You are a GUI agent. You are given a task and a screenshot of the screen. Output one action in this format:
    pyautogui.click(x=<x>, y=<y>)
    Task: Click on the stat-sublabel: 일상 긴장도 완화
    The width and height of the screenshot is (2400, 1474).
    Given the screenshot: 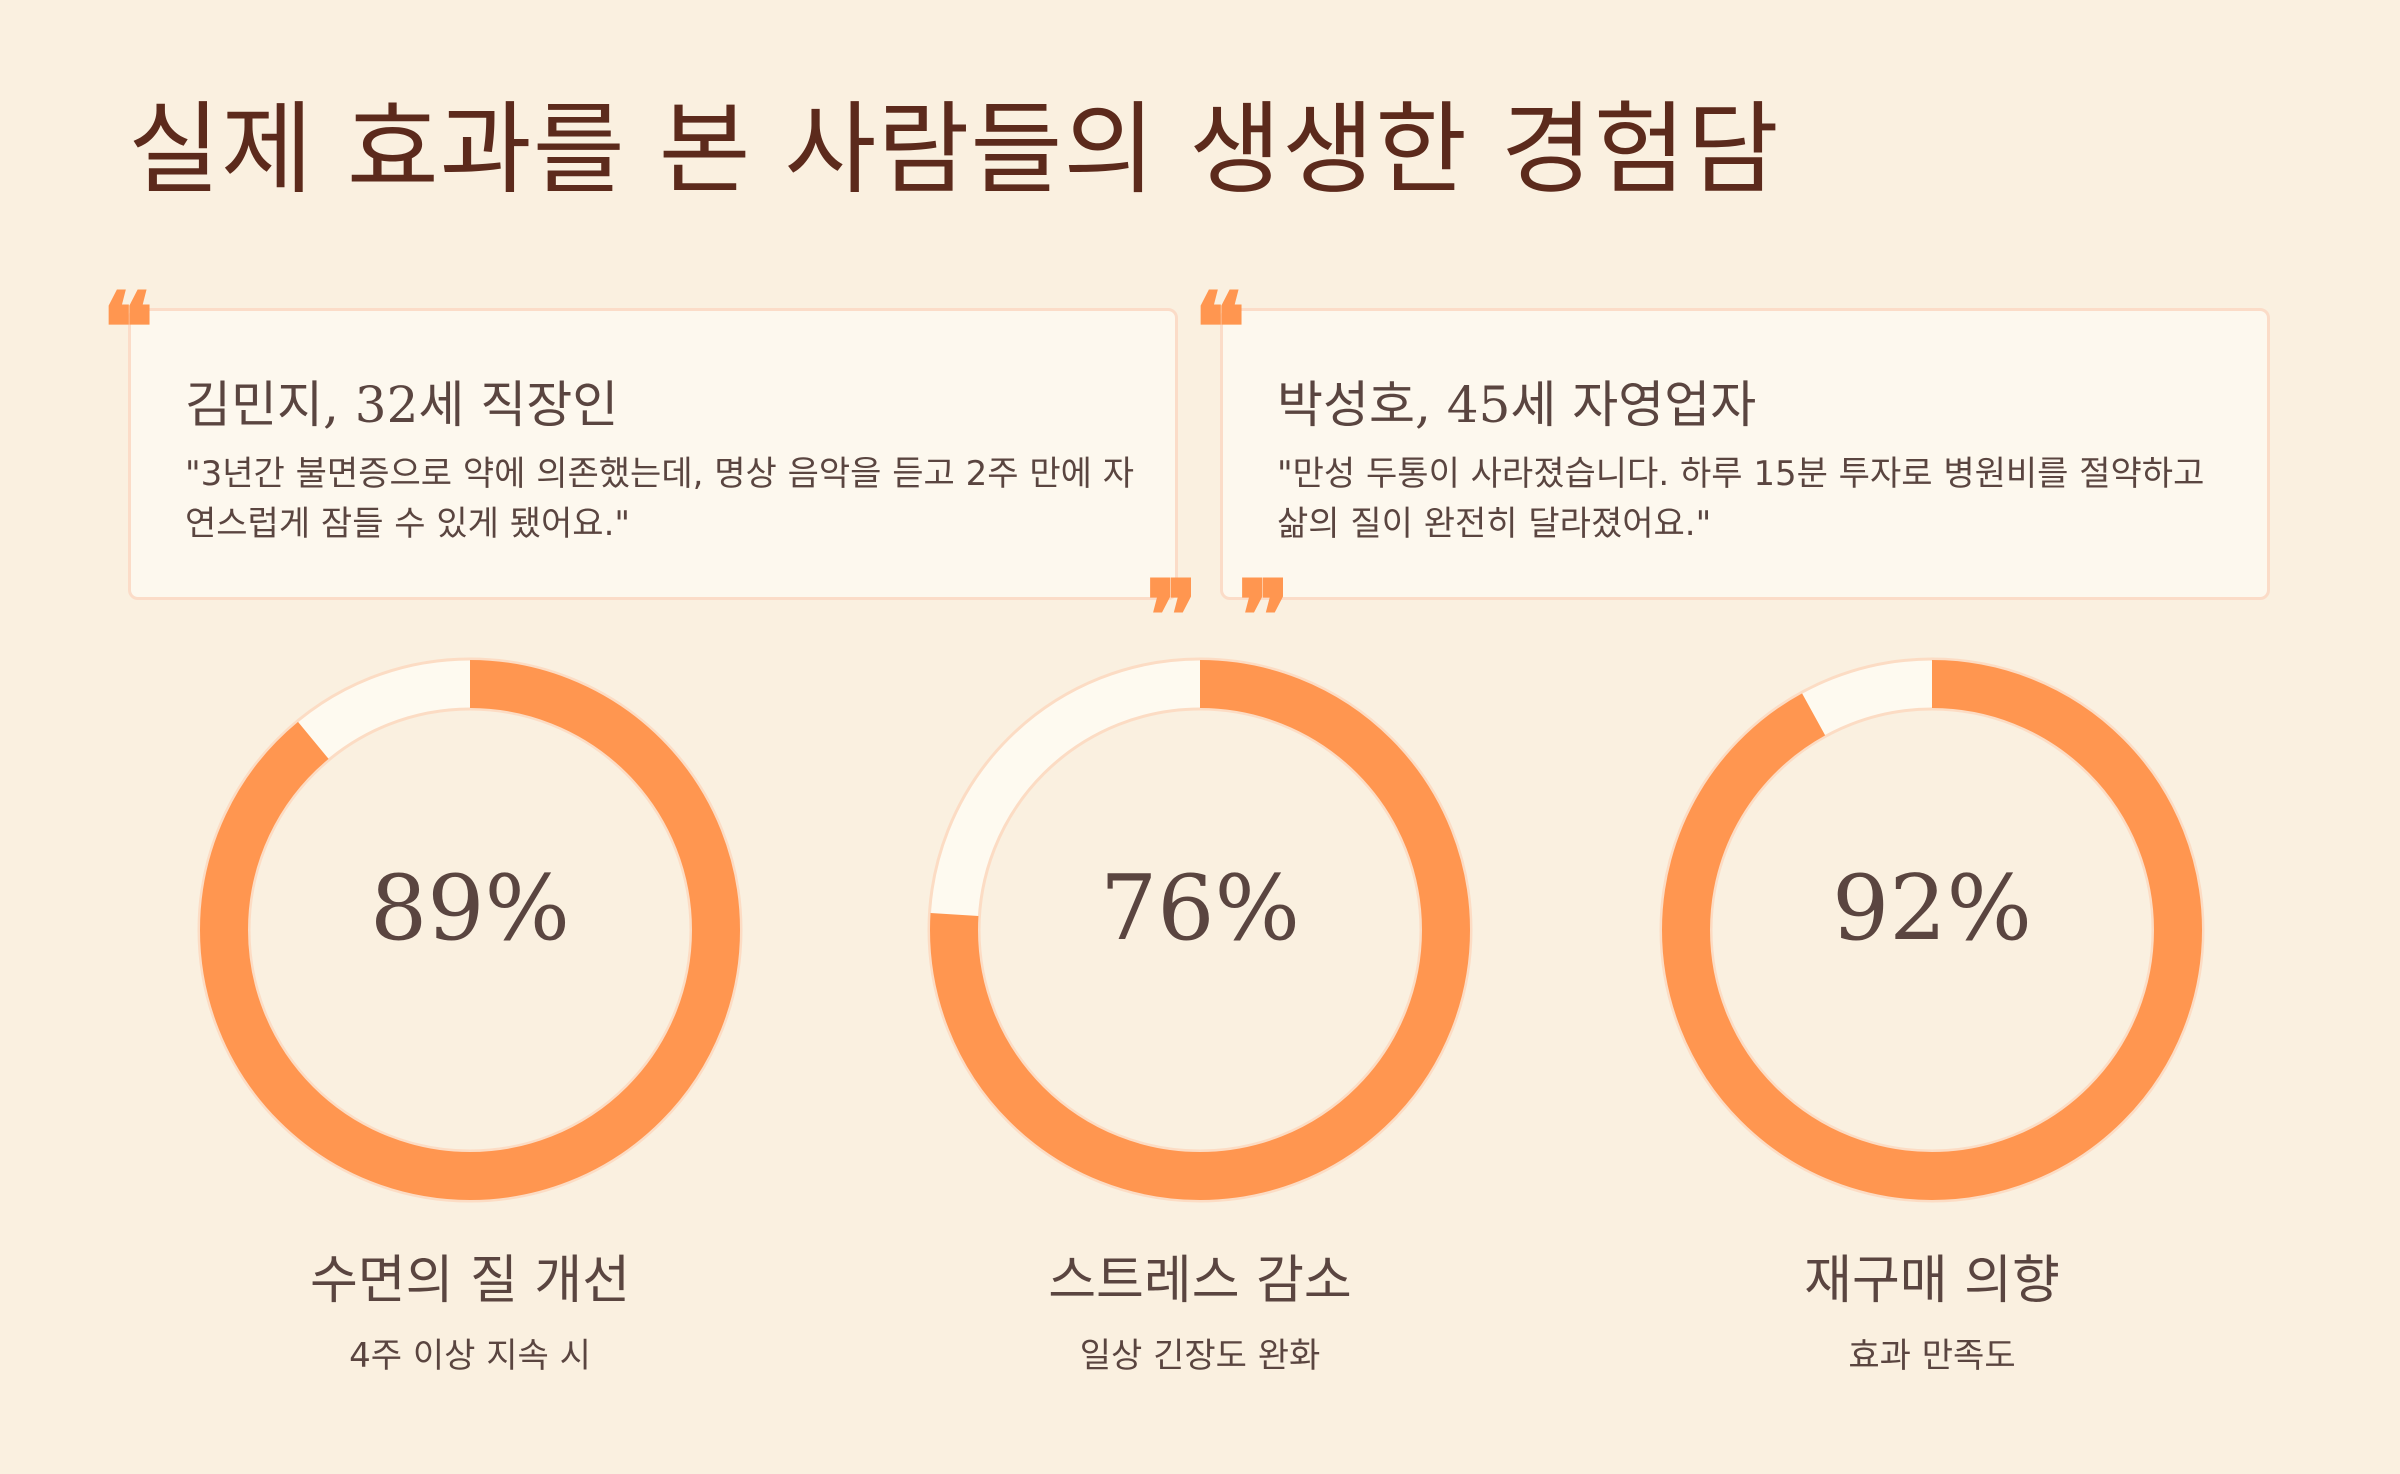 What is the action you would take?
    pyautogui.click(x=1200, y=1356)
    